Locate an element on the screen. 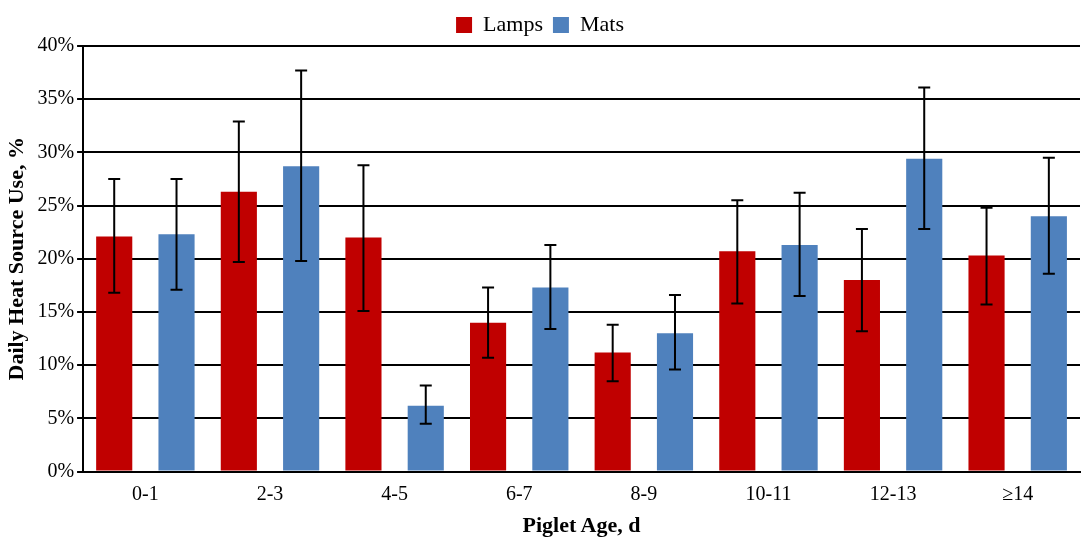  x-tick-label: 10-11 is located at coordinates (768, 492).